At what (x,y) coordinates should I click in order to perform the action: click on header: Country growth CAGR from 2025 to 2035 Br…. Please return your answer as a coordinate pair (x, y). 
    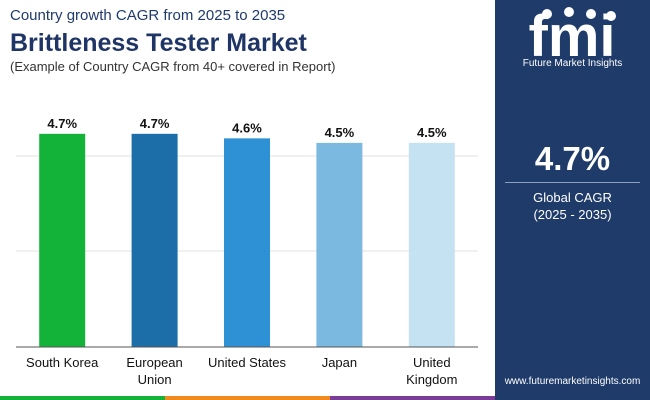
    Looking at the image, I should click on (245, 40).